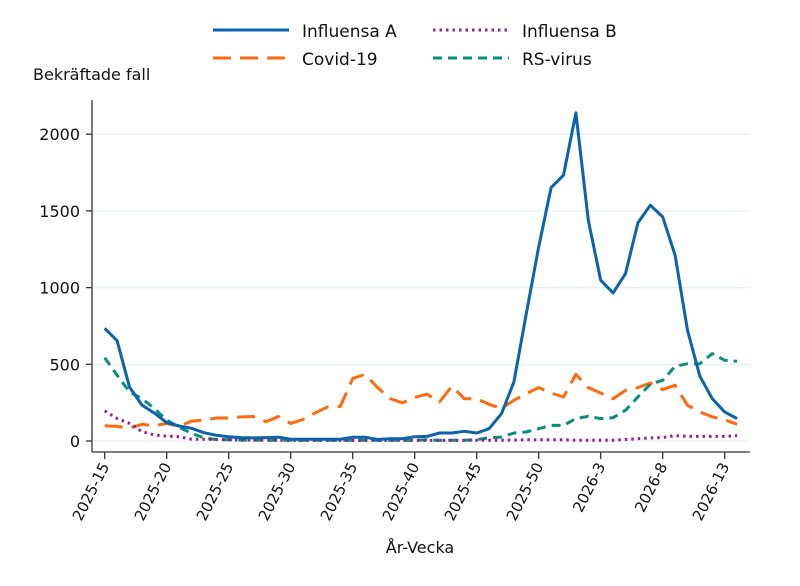  Describe the element at coordinates (711, 492) in the screenshot. I see `x-tick-label: 2026-13` at that location.